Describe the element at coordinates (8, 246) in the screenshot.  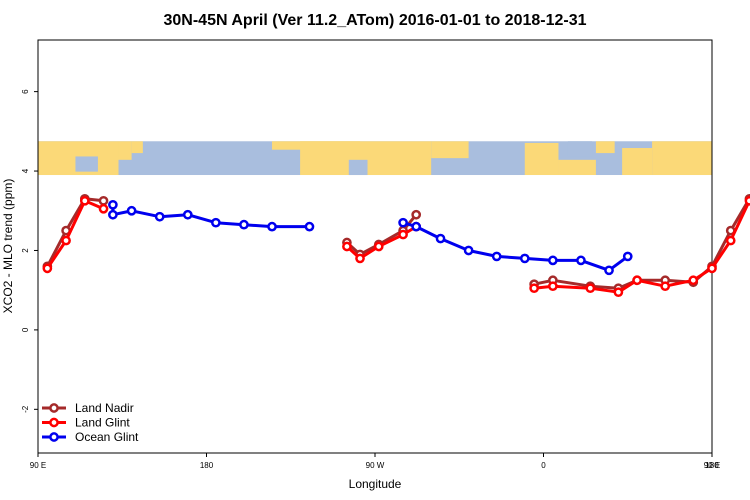
I see `y-axis-label: XCO2 - MLO trend (ppm)` at that location.